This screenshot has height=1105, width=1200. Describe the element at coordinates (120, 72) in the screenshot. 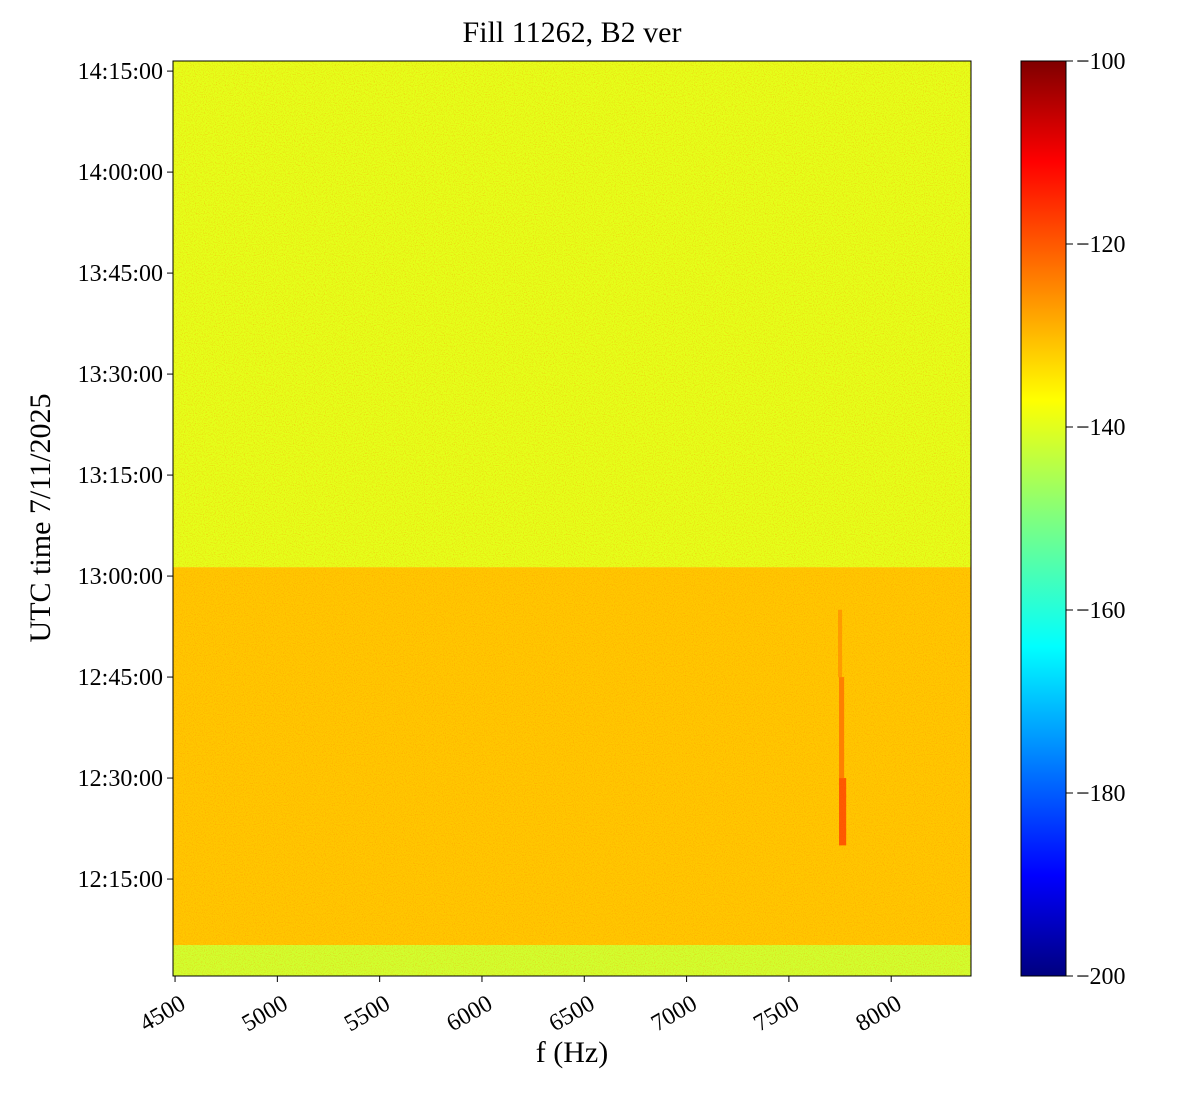

I see `y-tick-label: 14:15:00` at that location.